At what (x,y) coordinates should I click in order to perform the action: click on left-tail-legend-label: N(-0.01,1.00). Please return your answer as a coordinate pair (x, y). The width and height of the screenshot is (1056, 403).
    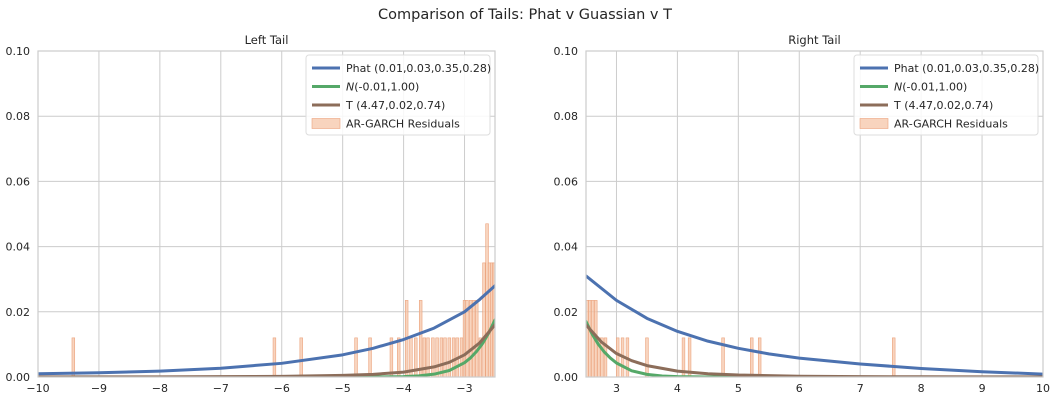
    Looking at the image, I should click on (382, 87).